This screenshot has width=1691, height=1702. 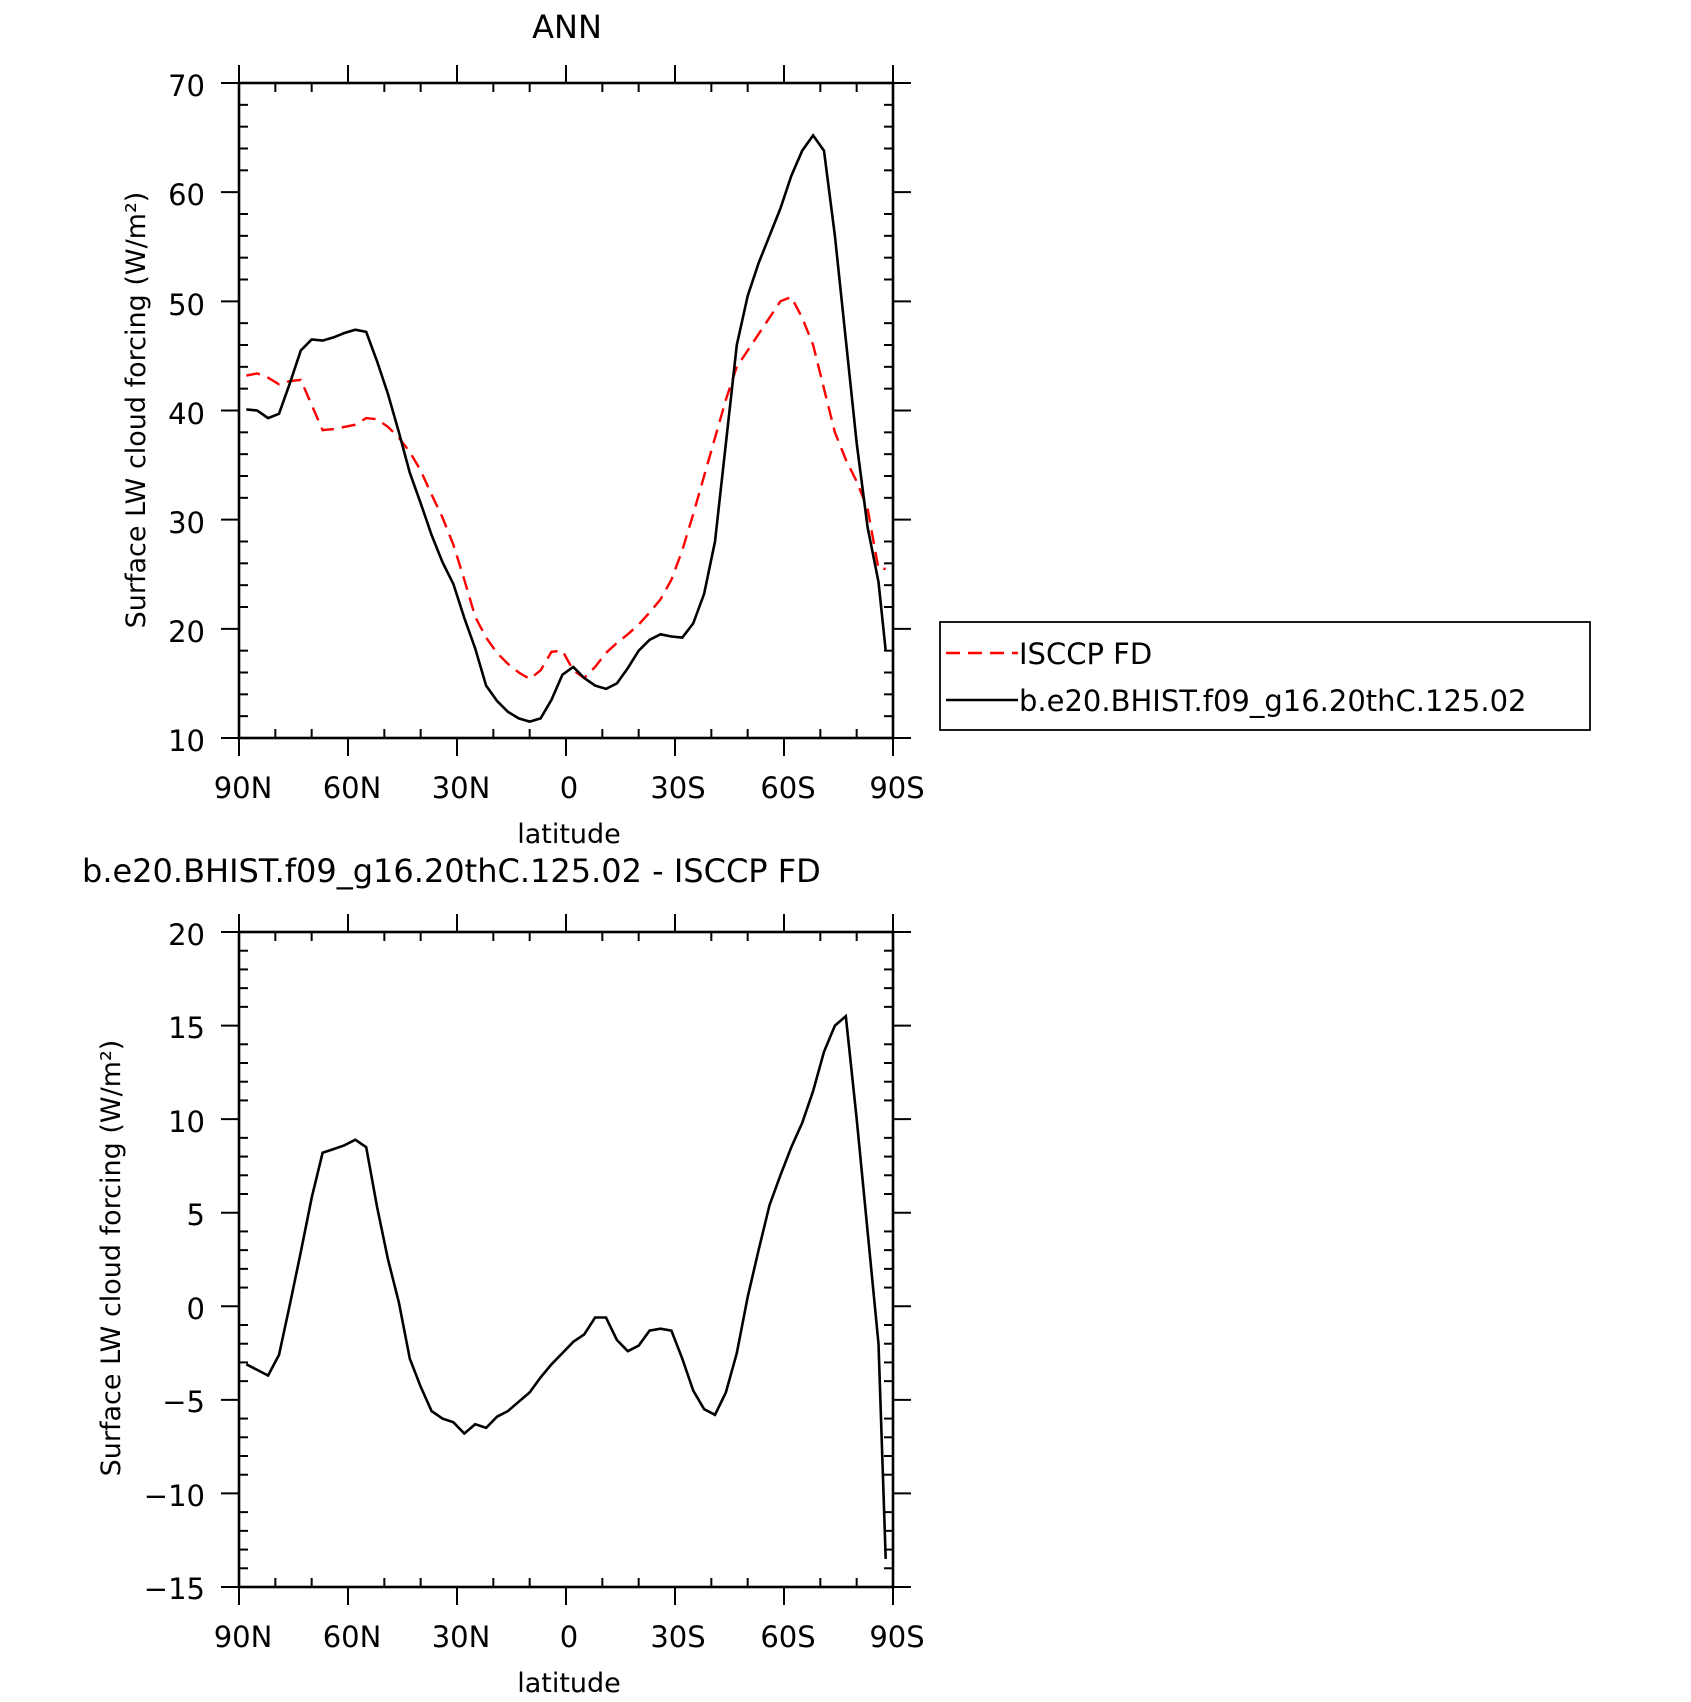 I want to click on top-series-model-line, so click(x=566, y=428).